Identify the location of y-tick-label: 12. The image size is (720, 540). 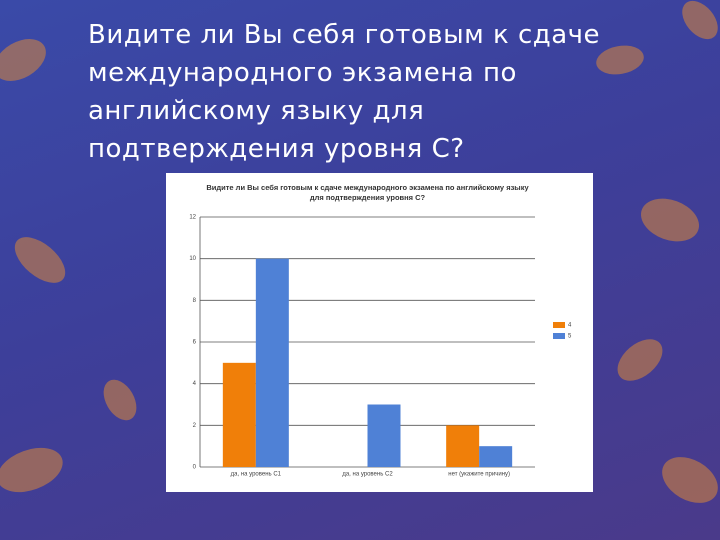
(192, 218).